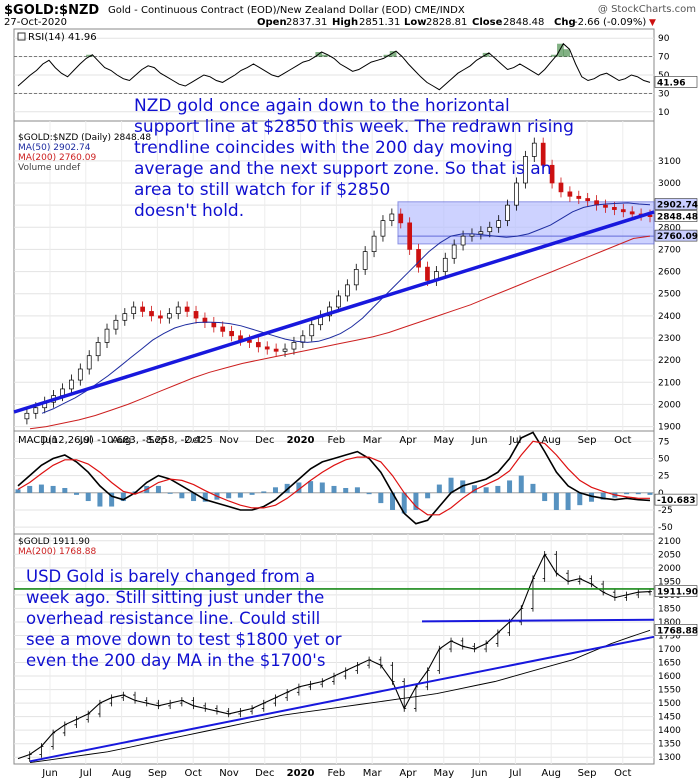 This screenshot has height=780, width=700. I want to click on support-zone-lower, so click(526, 240).